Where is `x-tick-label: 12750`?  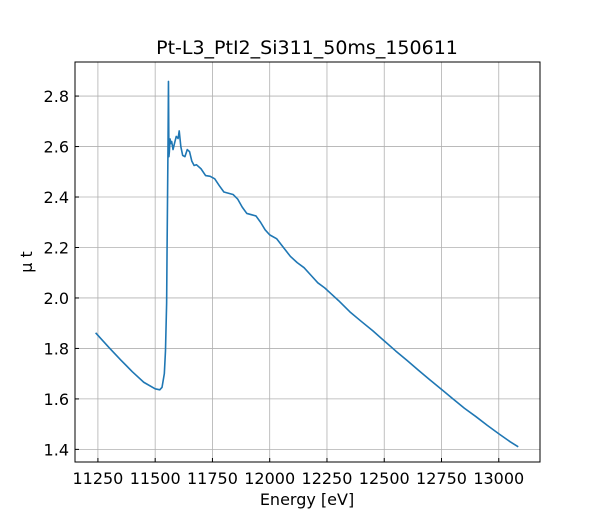 x-tick-label: 12750 is located at coordinates (441, 478).